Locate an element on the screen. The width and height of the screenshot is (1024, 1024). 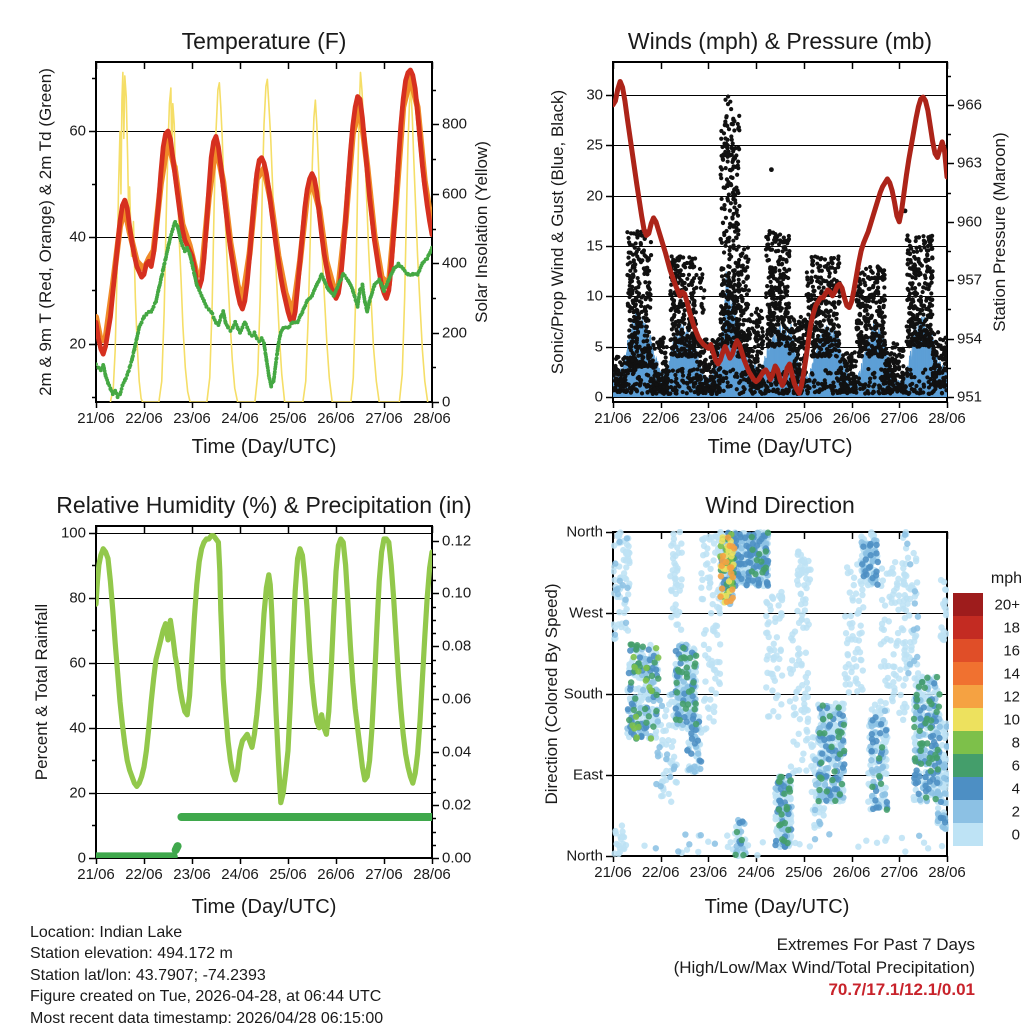
extremes-title: Extremes For Past 7 Days is located at coordinates (875, 944).